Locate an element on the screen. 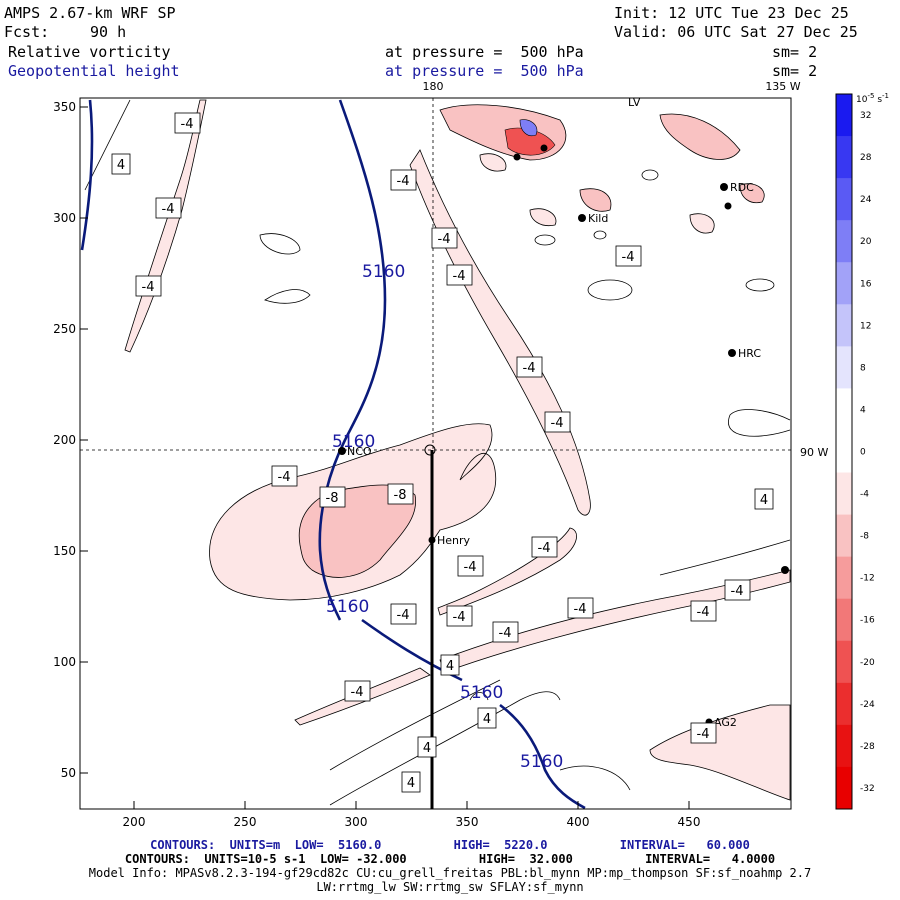  vorticity-northeast-cluster is located at coordinates (607, 202).